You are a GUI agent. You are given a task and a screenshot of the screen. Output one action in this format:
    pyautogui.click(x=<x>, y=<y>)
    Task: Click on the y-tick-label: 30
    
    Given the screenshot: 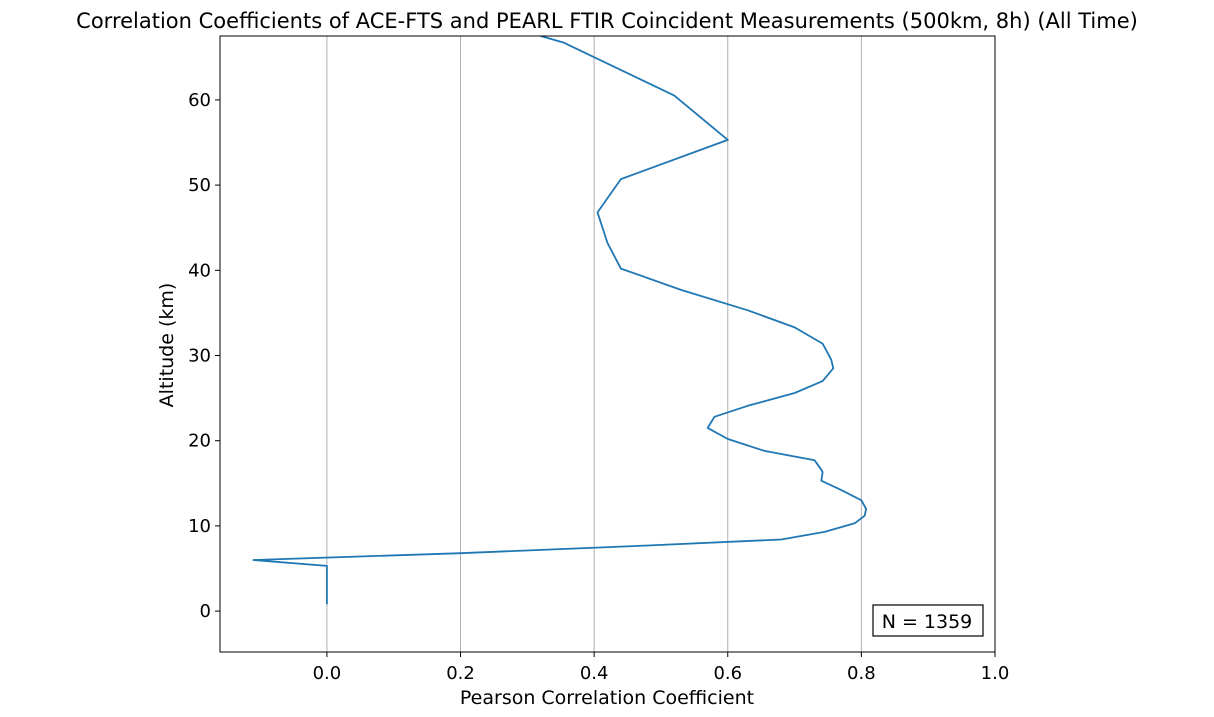 What is the action you would take?
    pyautogui.click(x=199, y=356)
    